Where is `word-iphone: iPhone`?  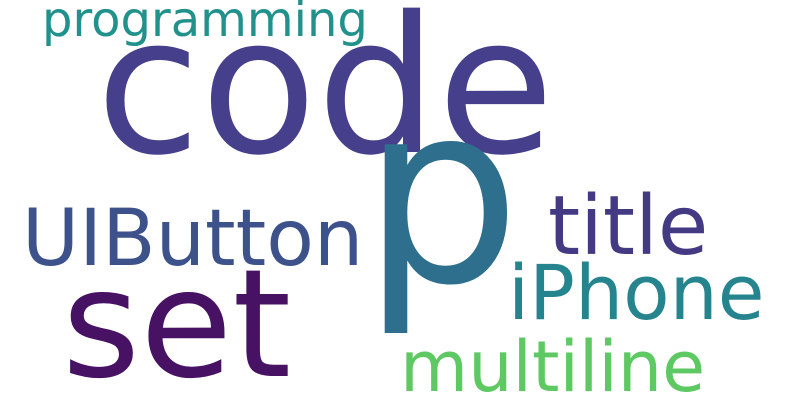
word-iphone: iPhone is located at coordinates (636, 292).